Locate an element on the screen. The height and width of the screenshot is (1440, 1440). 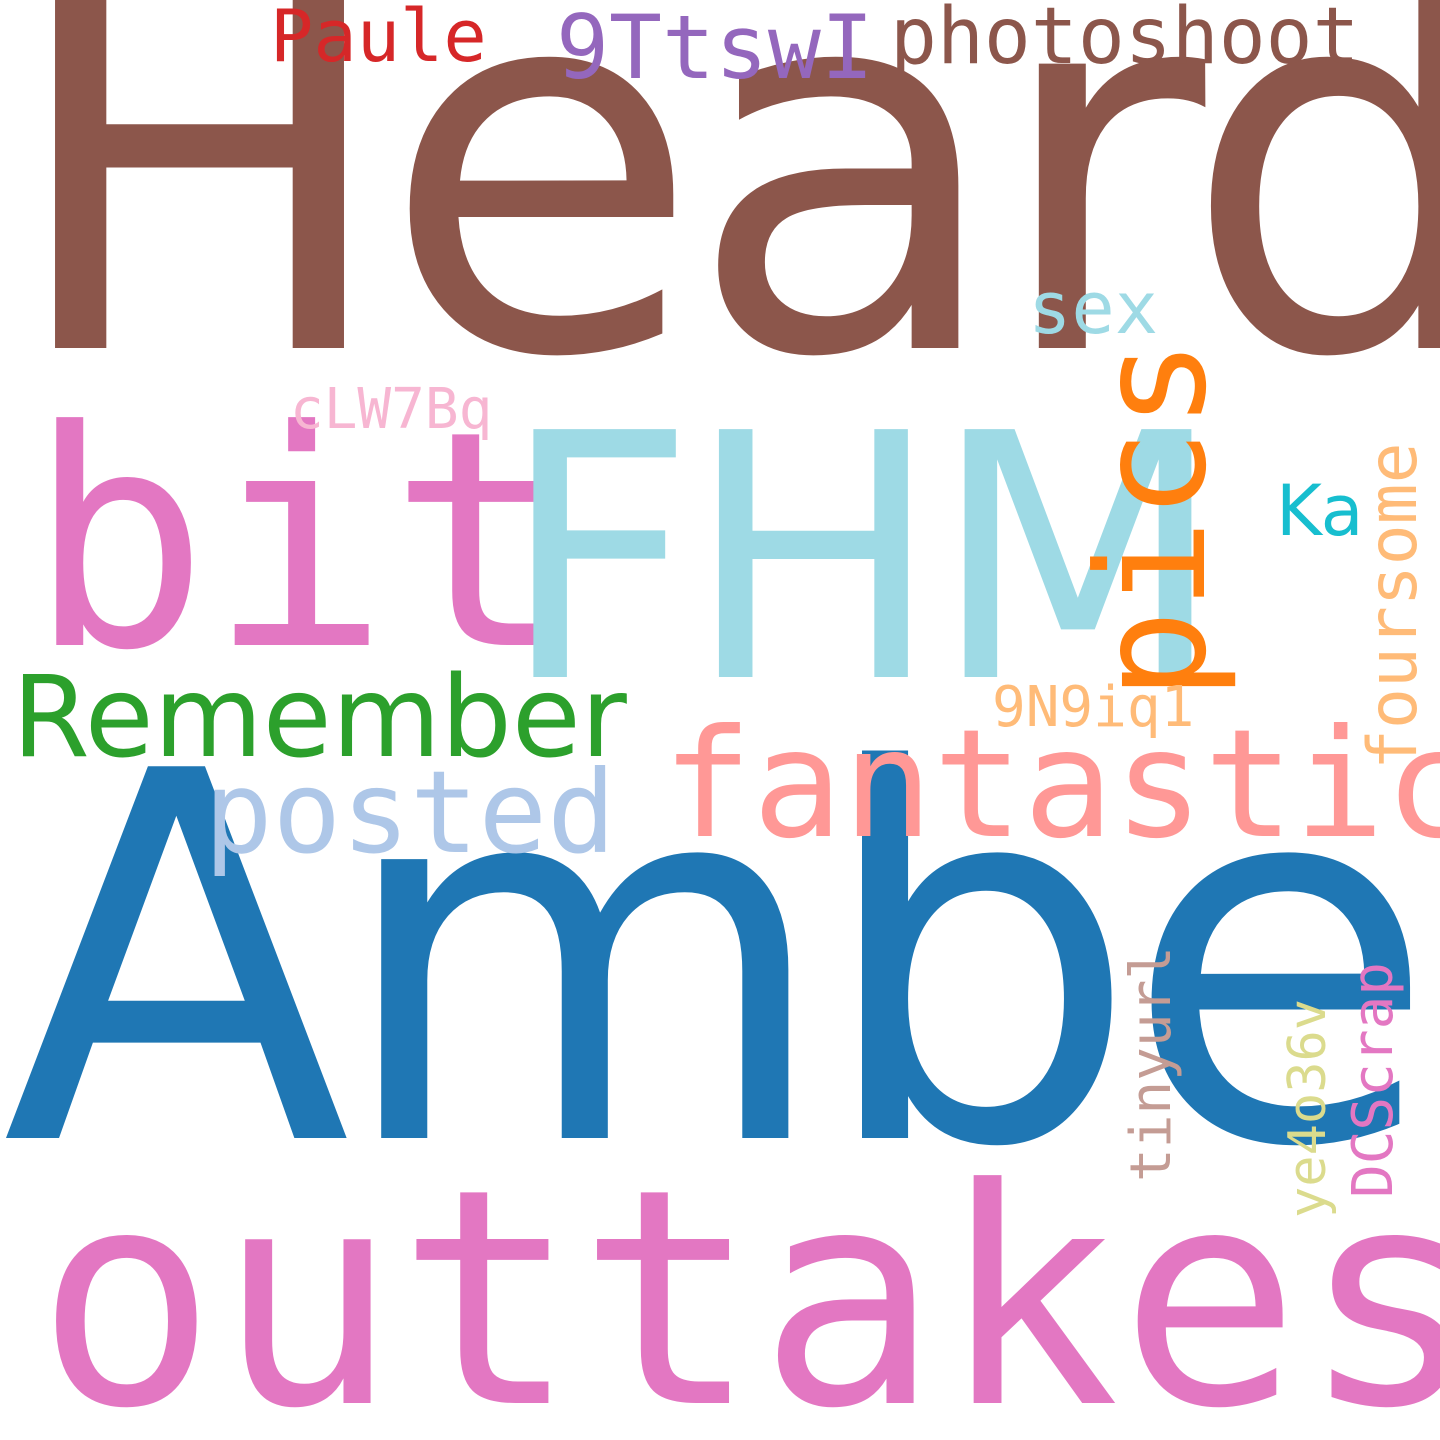
word-photoshoot: photoshoot is located at coordinates (1125, 41).